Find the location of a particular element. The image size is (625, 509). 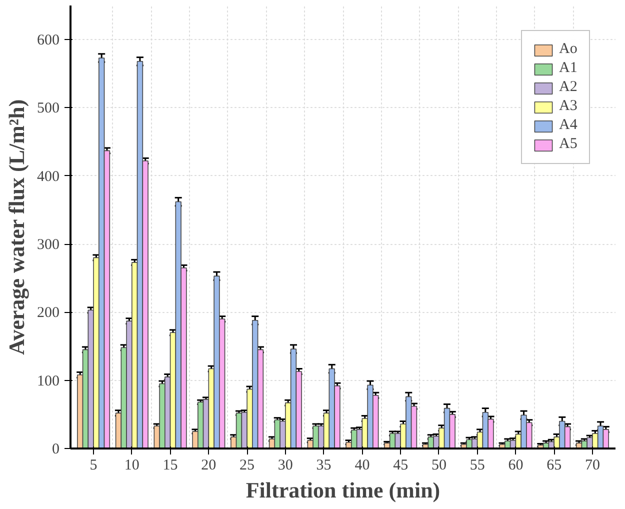

legend-label: A4 is located at coordinates (568, 125).